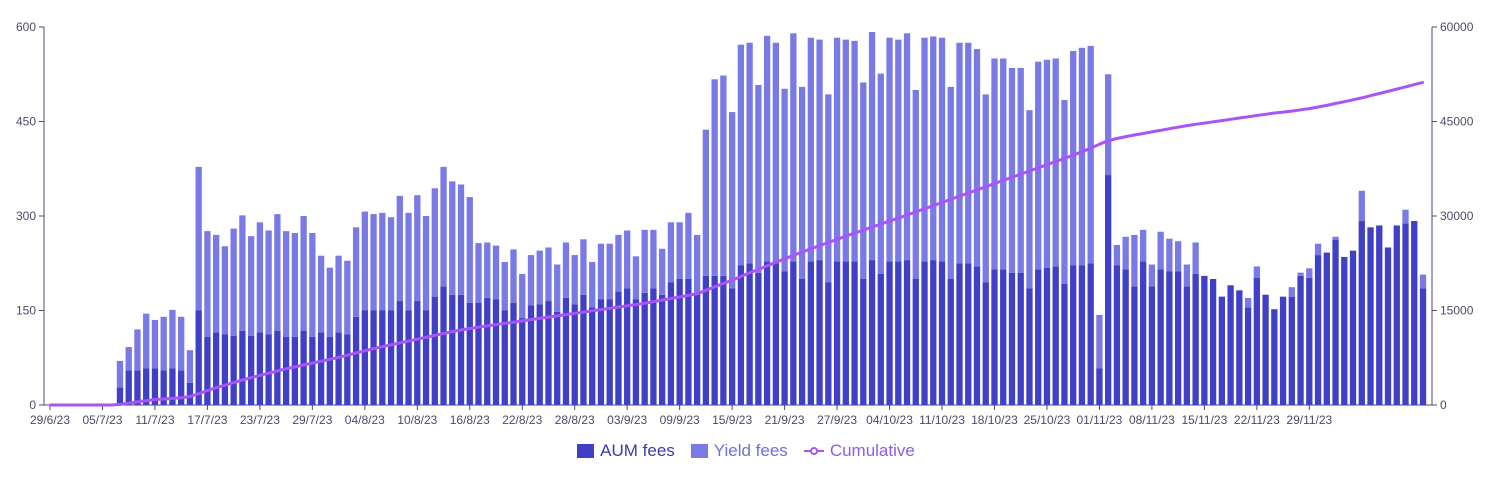 The height and width of the screenshot is (480, 1492). What do you see at coordinates (626, 451) in the screenshot?
I see `legend-item-aum: AUM fees` at bounding box center [626, 451].